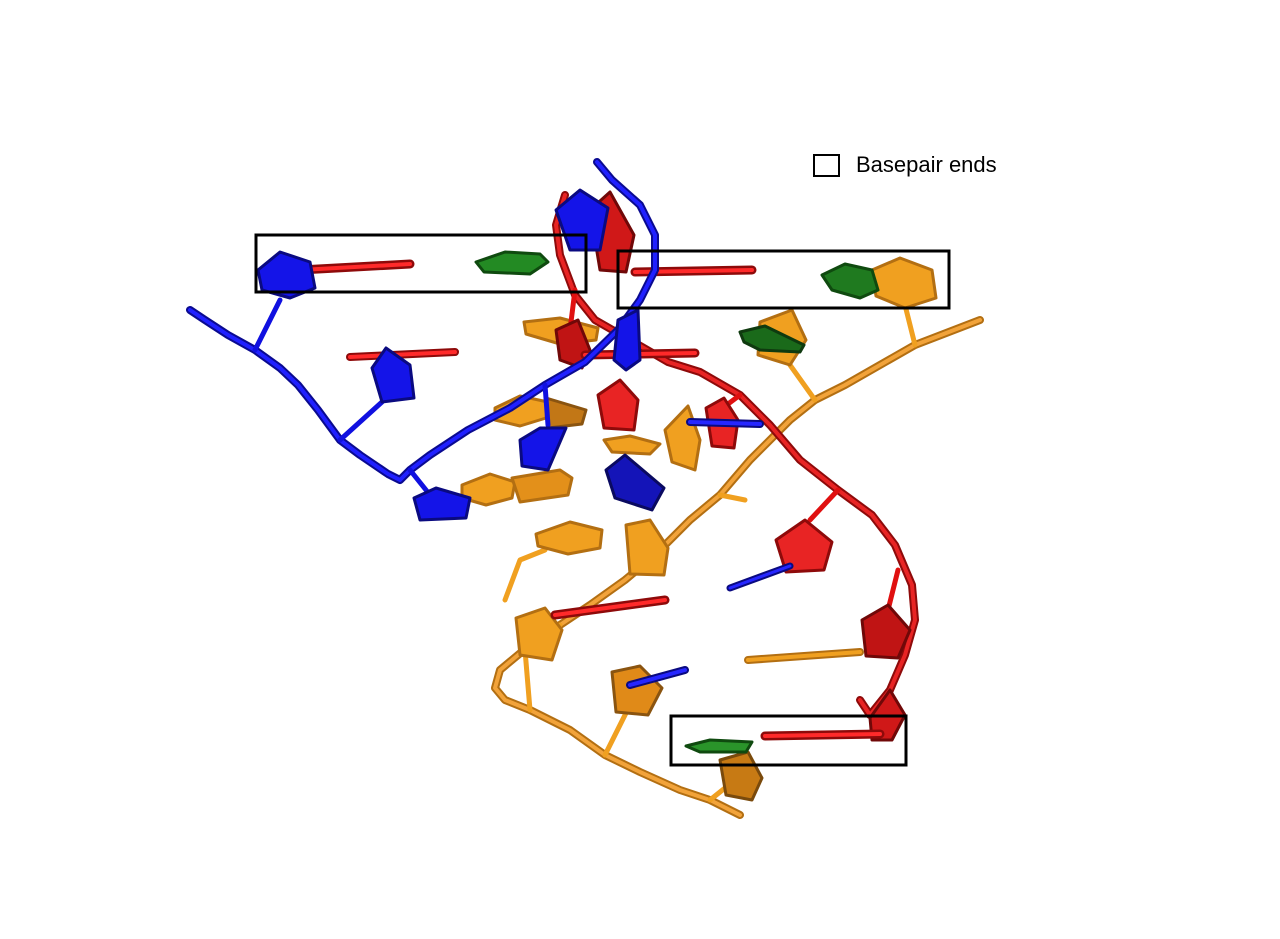 This screenshot has height=939, width=1280. I want to click on legend-box-swatch, so click(826, 165).